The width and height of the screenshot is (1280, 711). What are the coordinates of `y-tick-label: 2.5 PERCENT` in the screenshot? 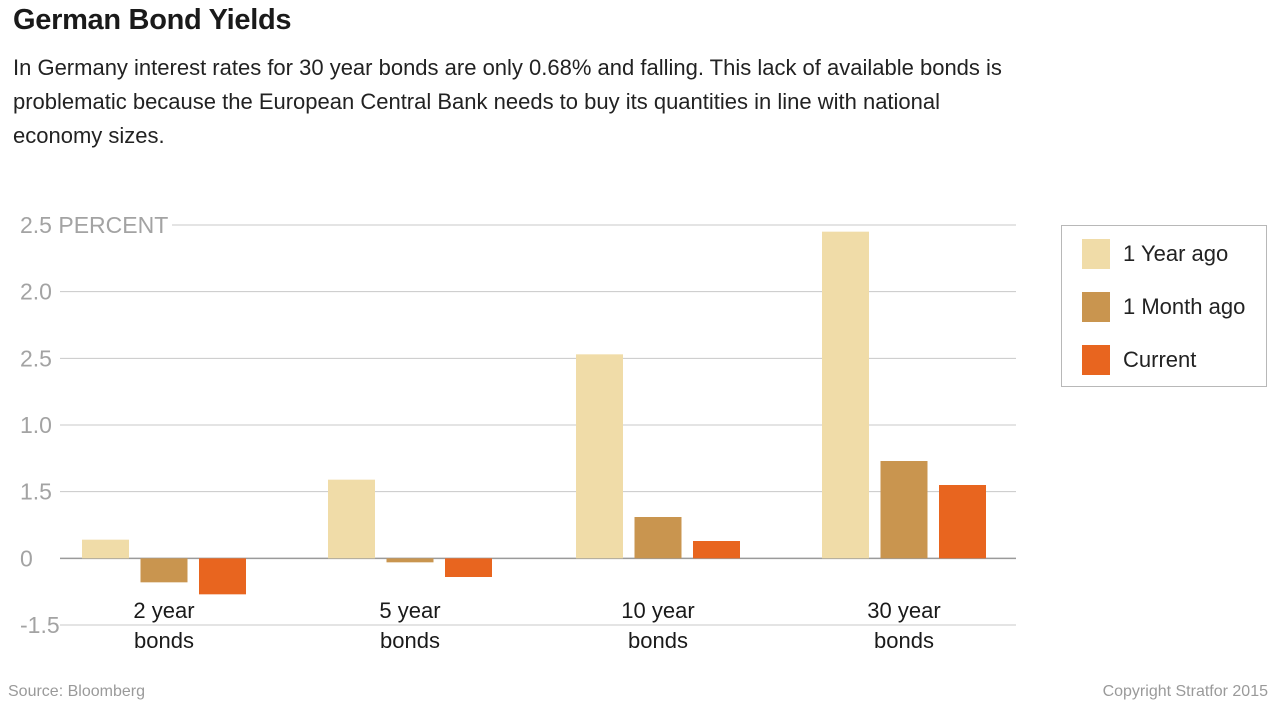 It's located at (94, 225).